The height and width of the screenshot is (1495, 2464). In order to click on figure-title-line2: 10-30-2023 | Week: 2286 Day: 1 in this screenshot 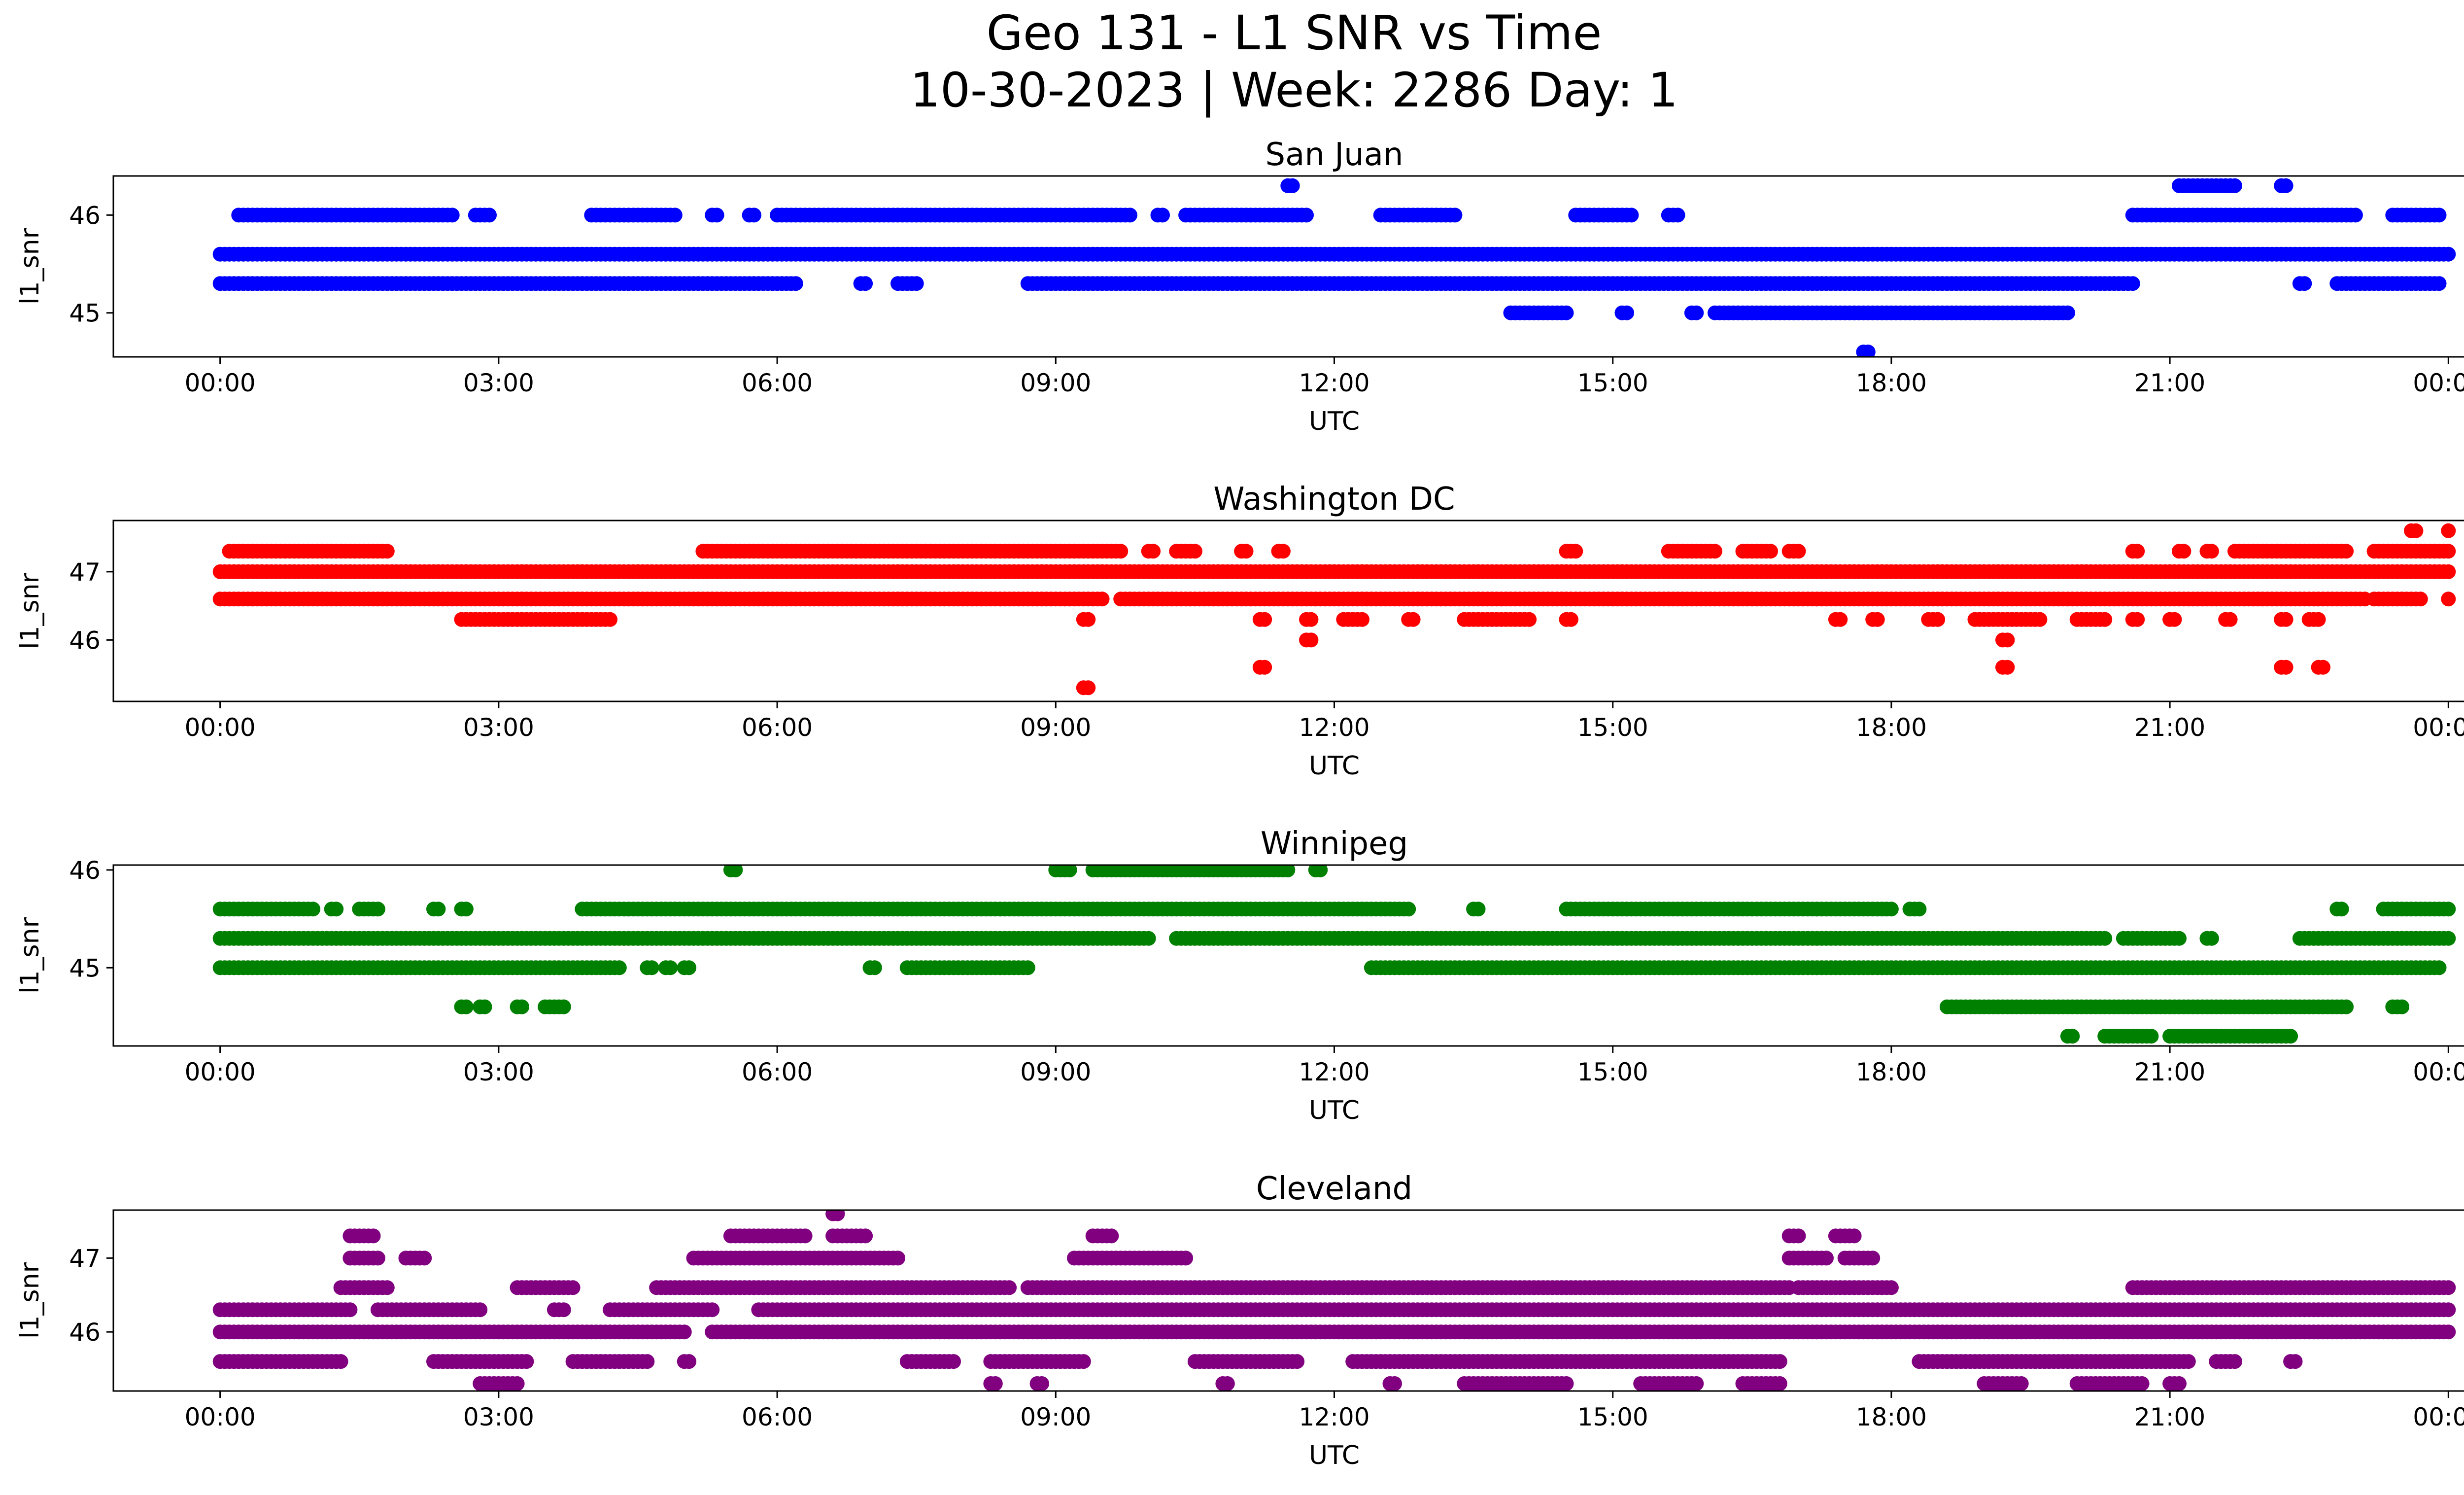, I will do `click(1294, 90)`.